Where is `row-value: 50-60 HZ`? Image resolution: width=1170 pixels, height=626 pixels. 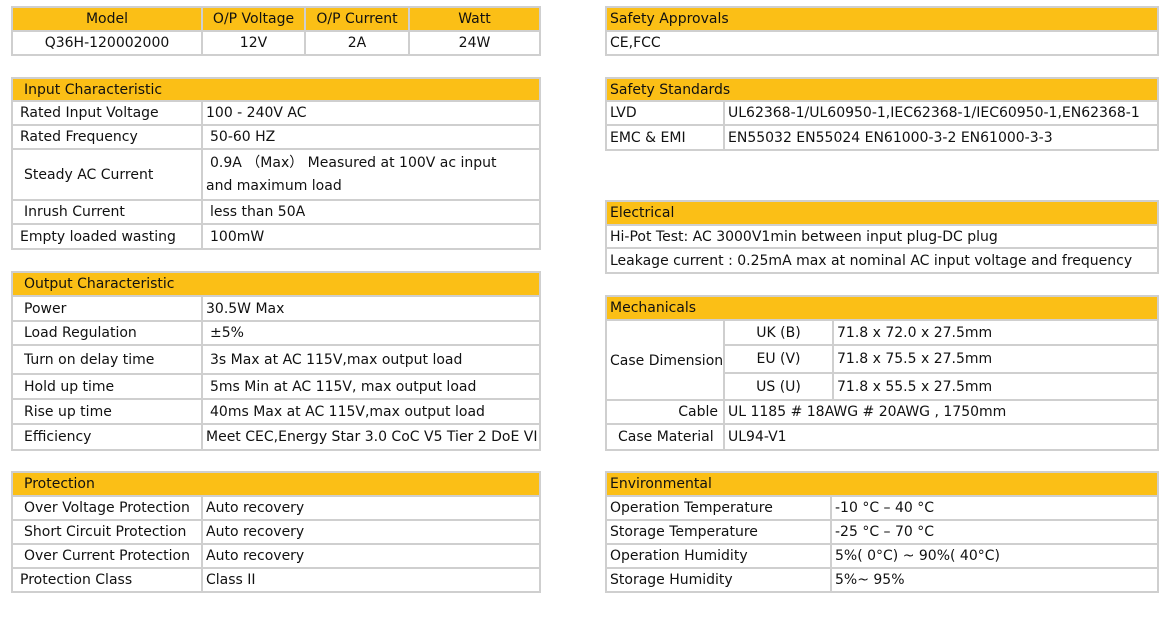
row-value: 50-60 HZ is located at coordinates (370, 137).